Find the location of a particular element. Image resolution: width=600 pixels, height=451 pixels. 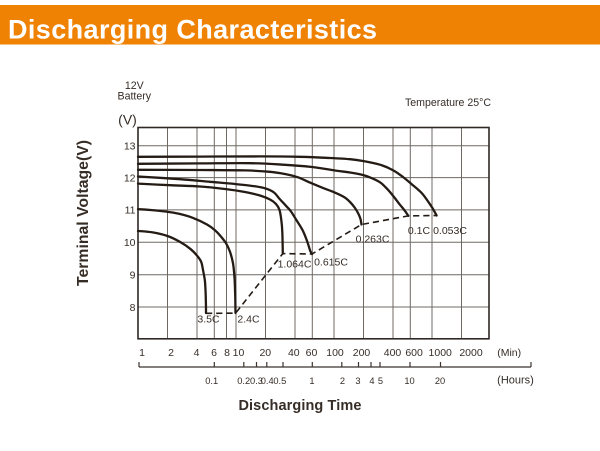

svg-text: 5 is located at coordinates (380, 381).